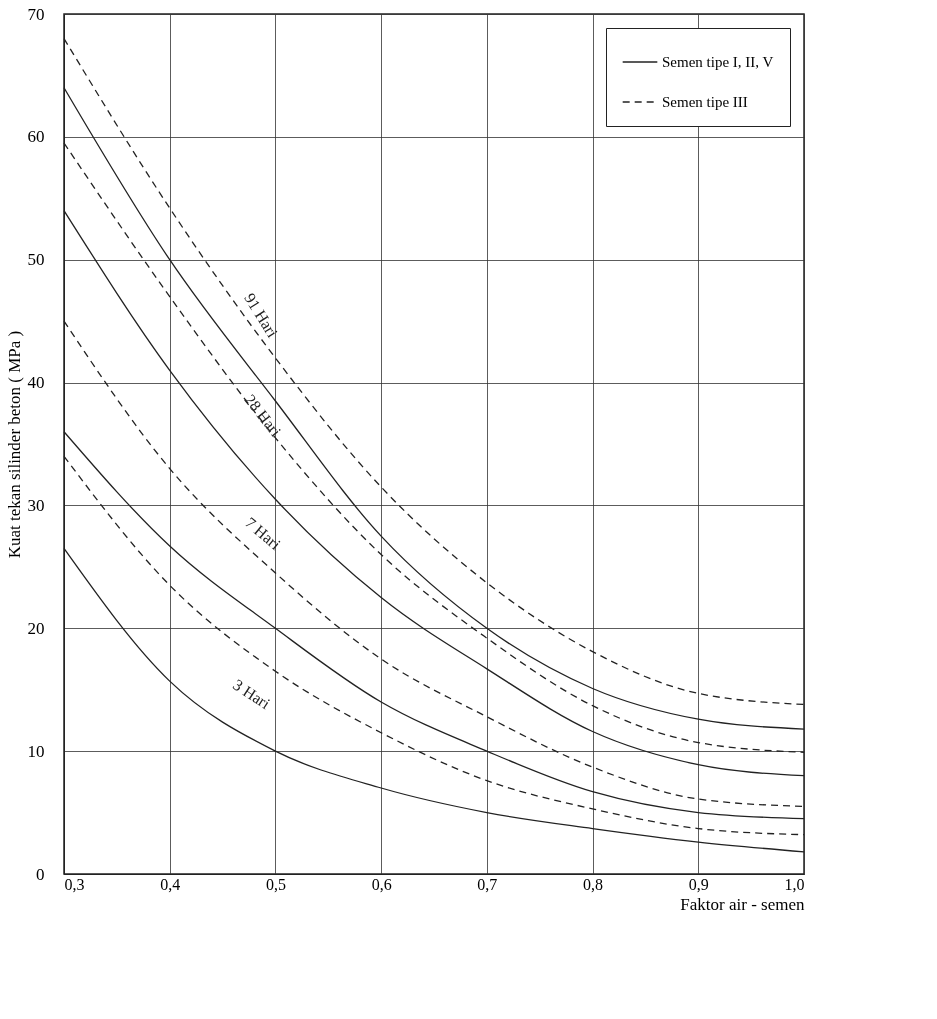 The height and width of the screenshot is (1019, 937). I want to click on x-tick-label: 0,3, so click(74, 884).